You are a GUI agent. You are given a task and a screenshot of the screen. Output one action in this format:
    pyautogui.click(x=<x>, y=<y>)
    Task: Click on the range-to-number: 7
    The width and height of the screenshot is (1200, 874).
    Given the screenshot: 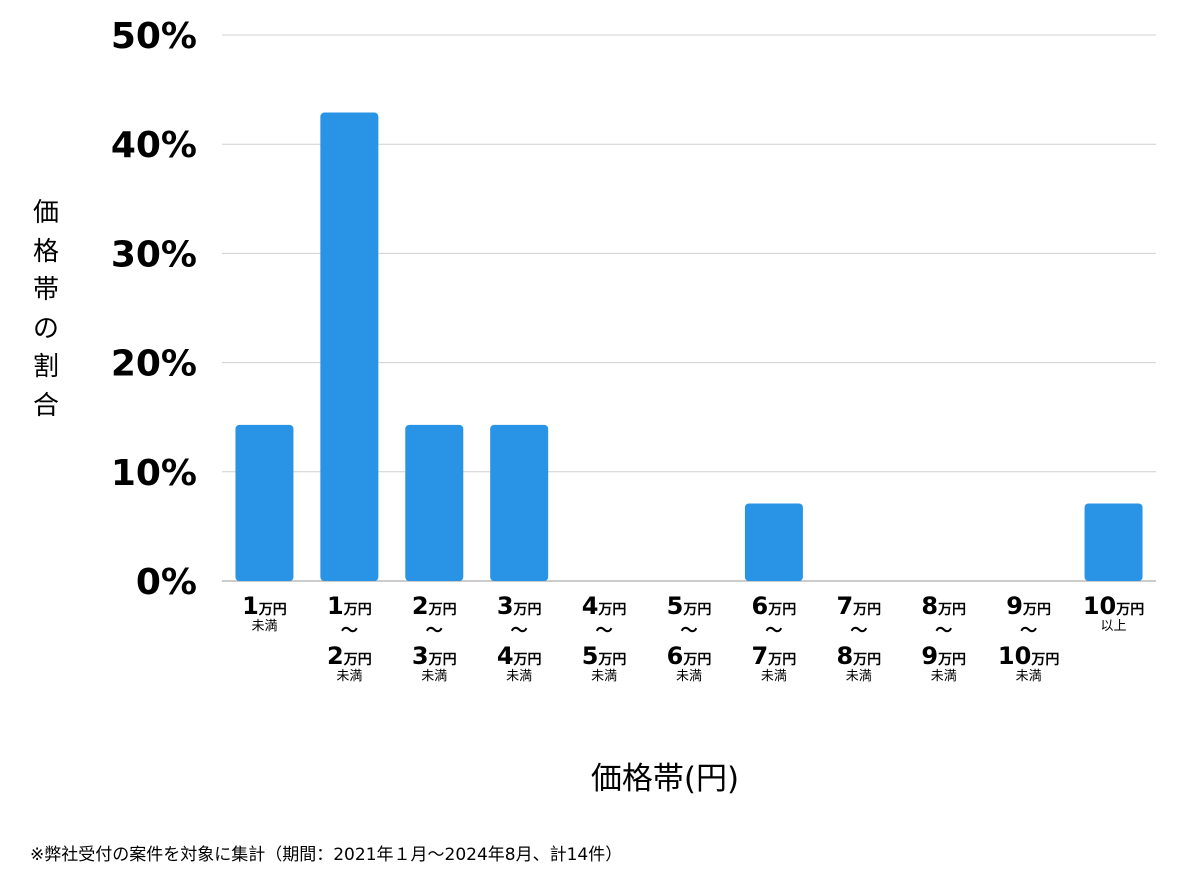 What is the action you would take?
    pyautogui.click(x=760, y=656)
    